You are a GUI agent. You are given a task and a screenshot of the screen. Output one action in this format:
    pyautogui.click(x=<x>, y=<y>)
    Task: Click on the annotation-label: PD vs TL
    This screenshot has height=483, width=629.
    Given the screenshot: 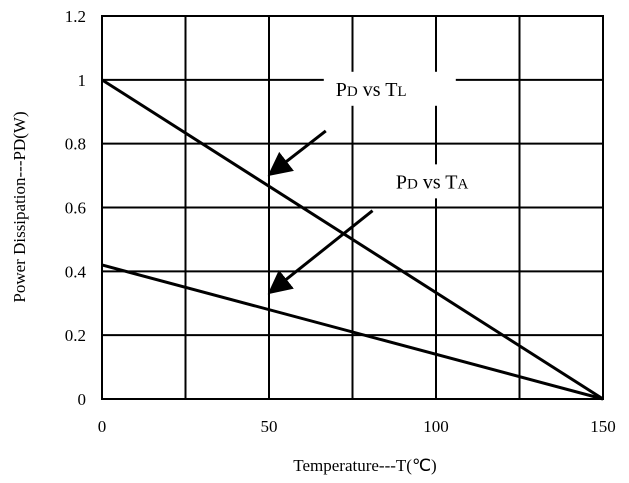 What is the action you would take?
    pyautogui.click(x=371, y=90)
    